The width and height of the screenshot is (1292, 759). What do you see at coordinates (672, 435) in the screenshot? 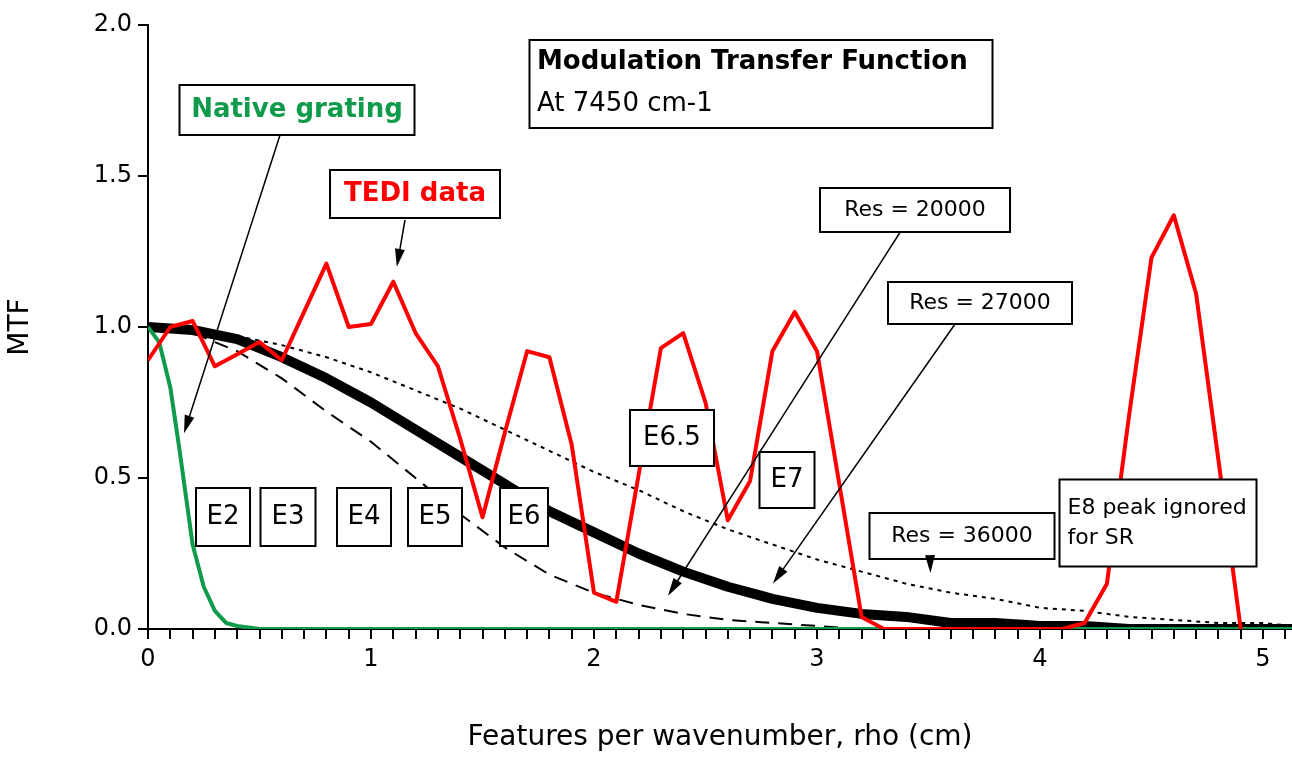
I see `annotation: E6.5` at bounding box center [672, 435].